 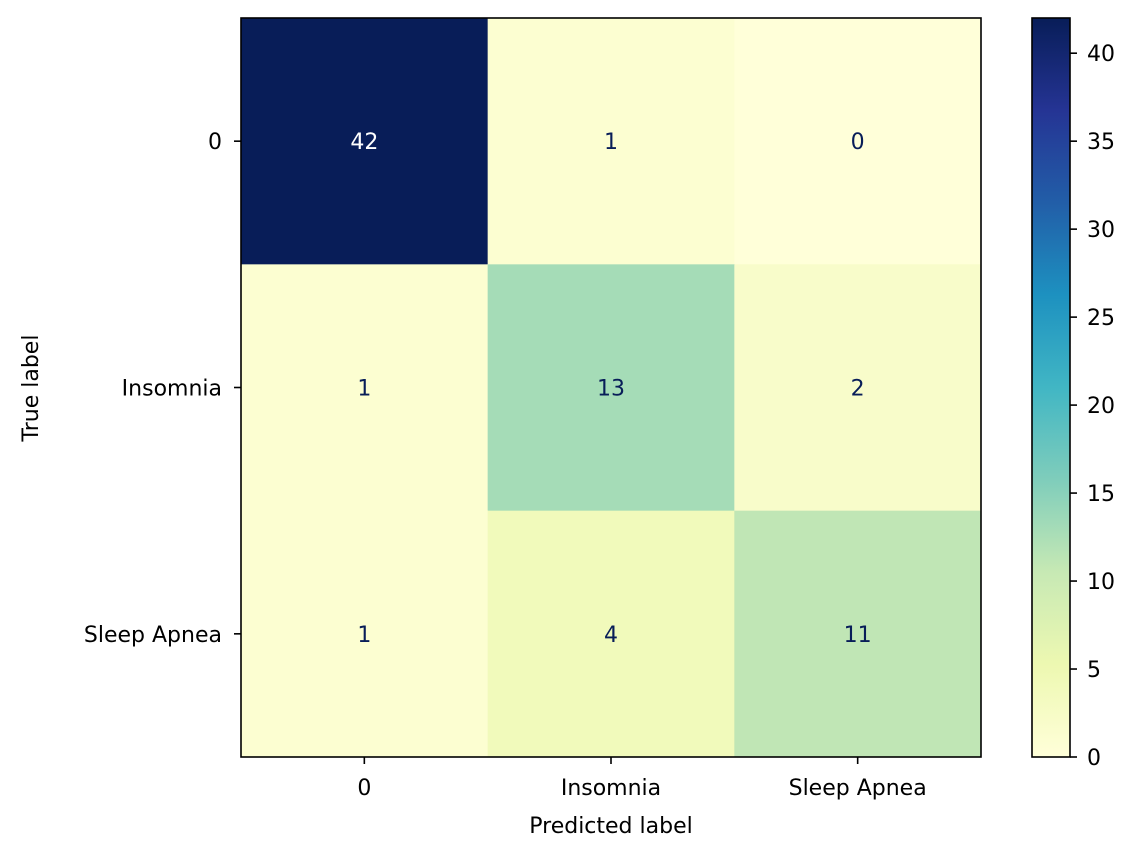 I want to click on heatmap-cell-r0-c1, so click(x=611, y=141).